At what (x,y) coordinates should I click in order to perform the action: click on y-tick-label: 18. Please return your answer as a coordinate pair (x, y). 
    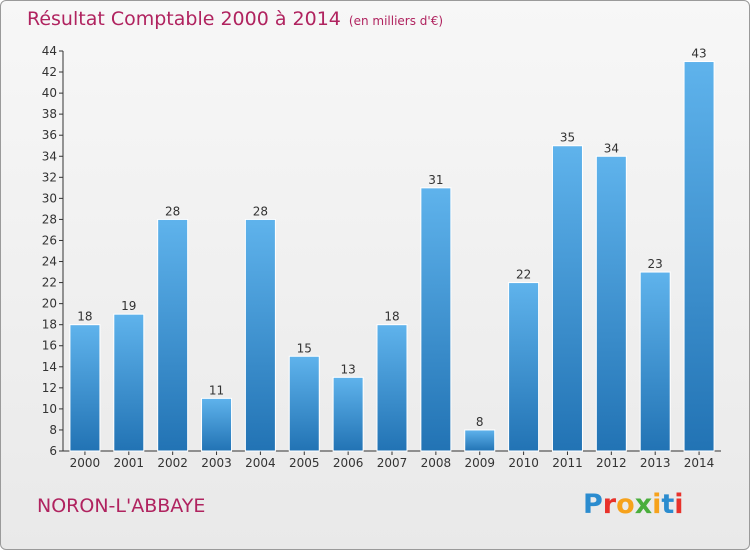
    Looking at the image, I should click on (49, 325).